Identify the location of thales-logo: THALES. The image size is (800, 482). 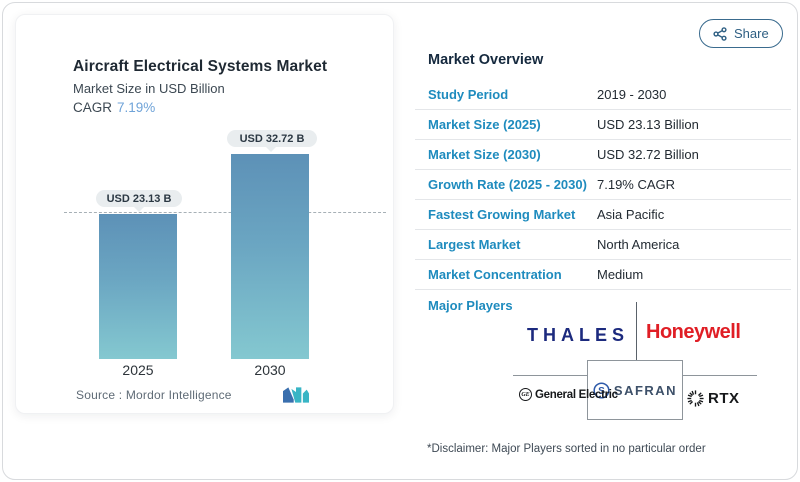
(578, 335).